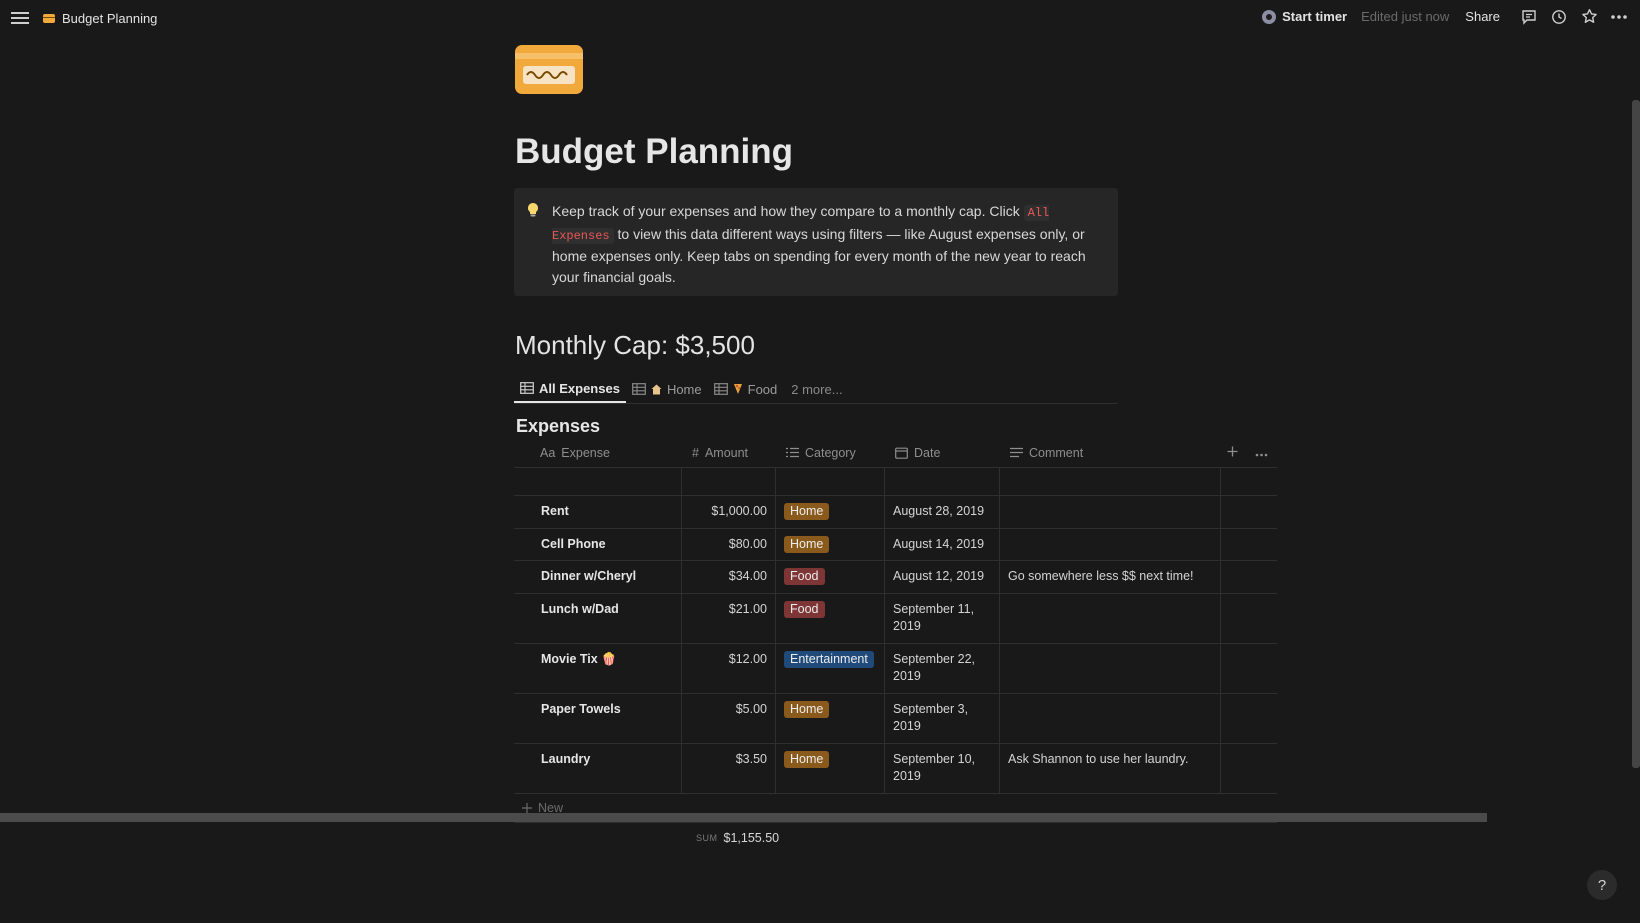 The width and height of the screenshot is (1640, 923). I want to click on expense-cell: Laundry, so click(598, 768).